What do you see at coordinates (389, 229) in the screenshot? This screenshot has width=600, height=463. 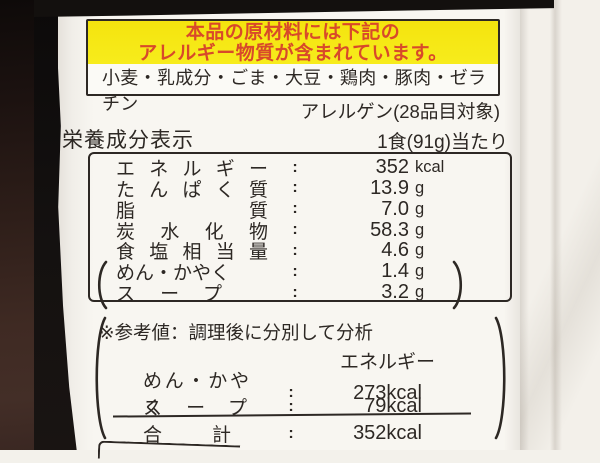 I see `nutrient-value: 58.3` at bounding box center [389, 229].